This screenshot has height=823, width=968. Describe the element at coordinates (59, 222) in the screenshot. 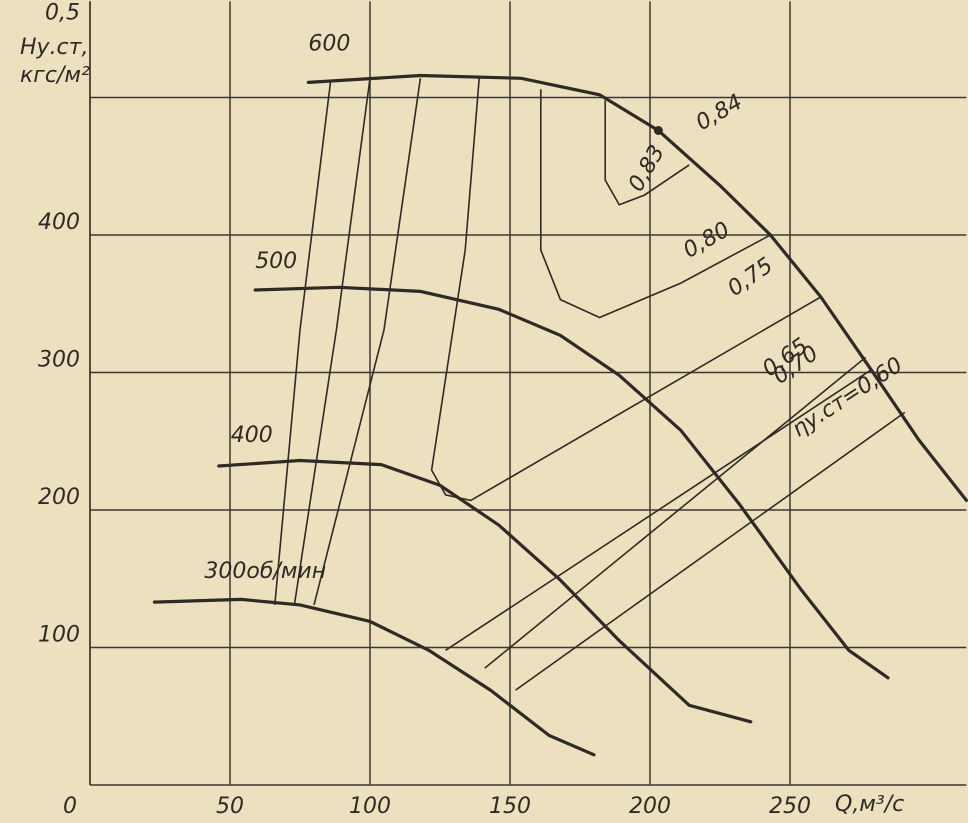

I see `y-tick-label: 400` at that location.